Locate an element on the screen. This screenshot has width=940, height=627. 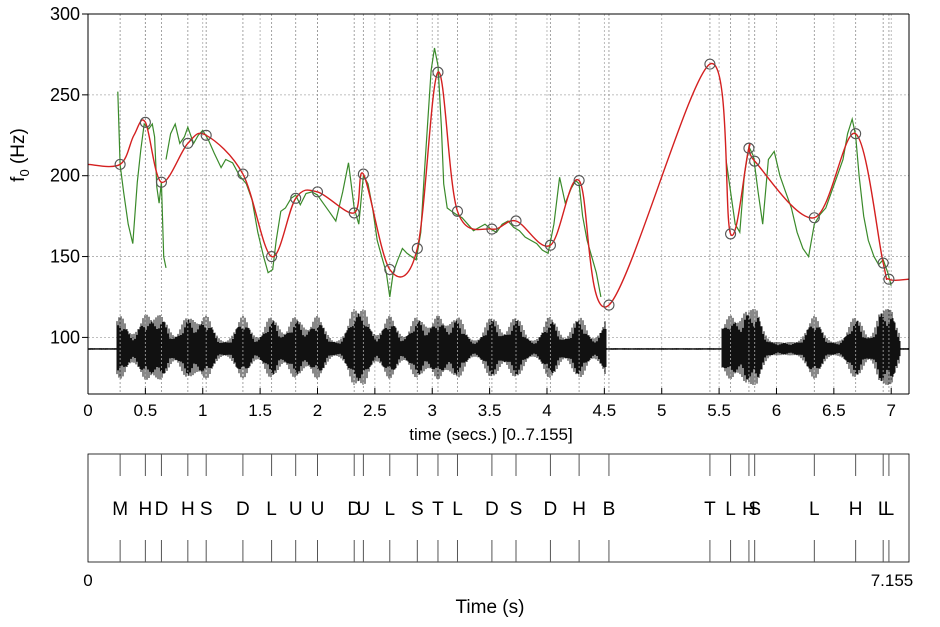
y-axis-ticks: 100 150 200 250 300 is located at coordinates (69, 175).